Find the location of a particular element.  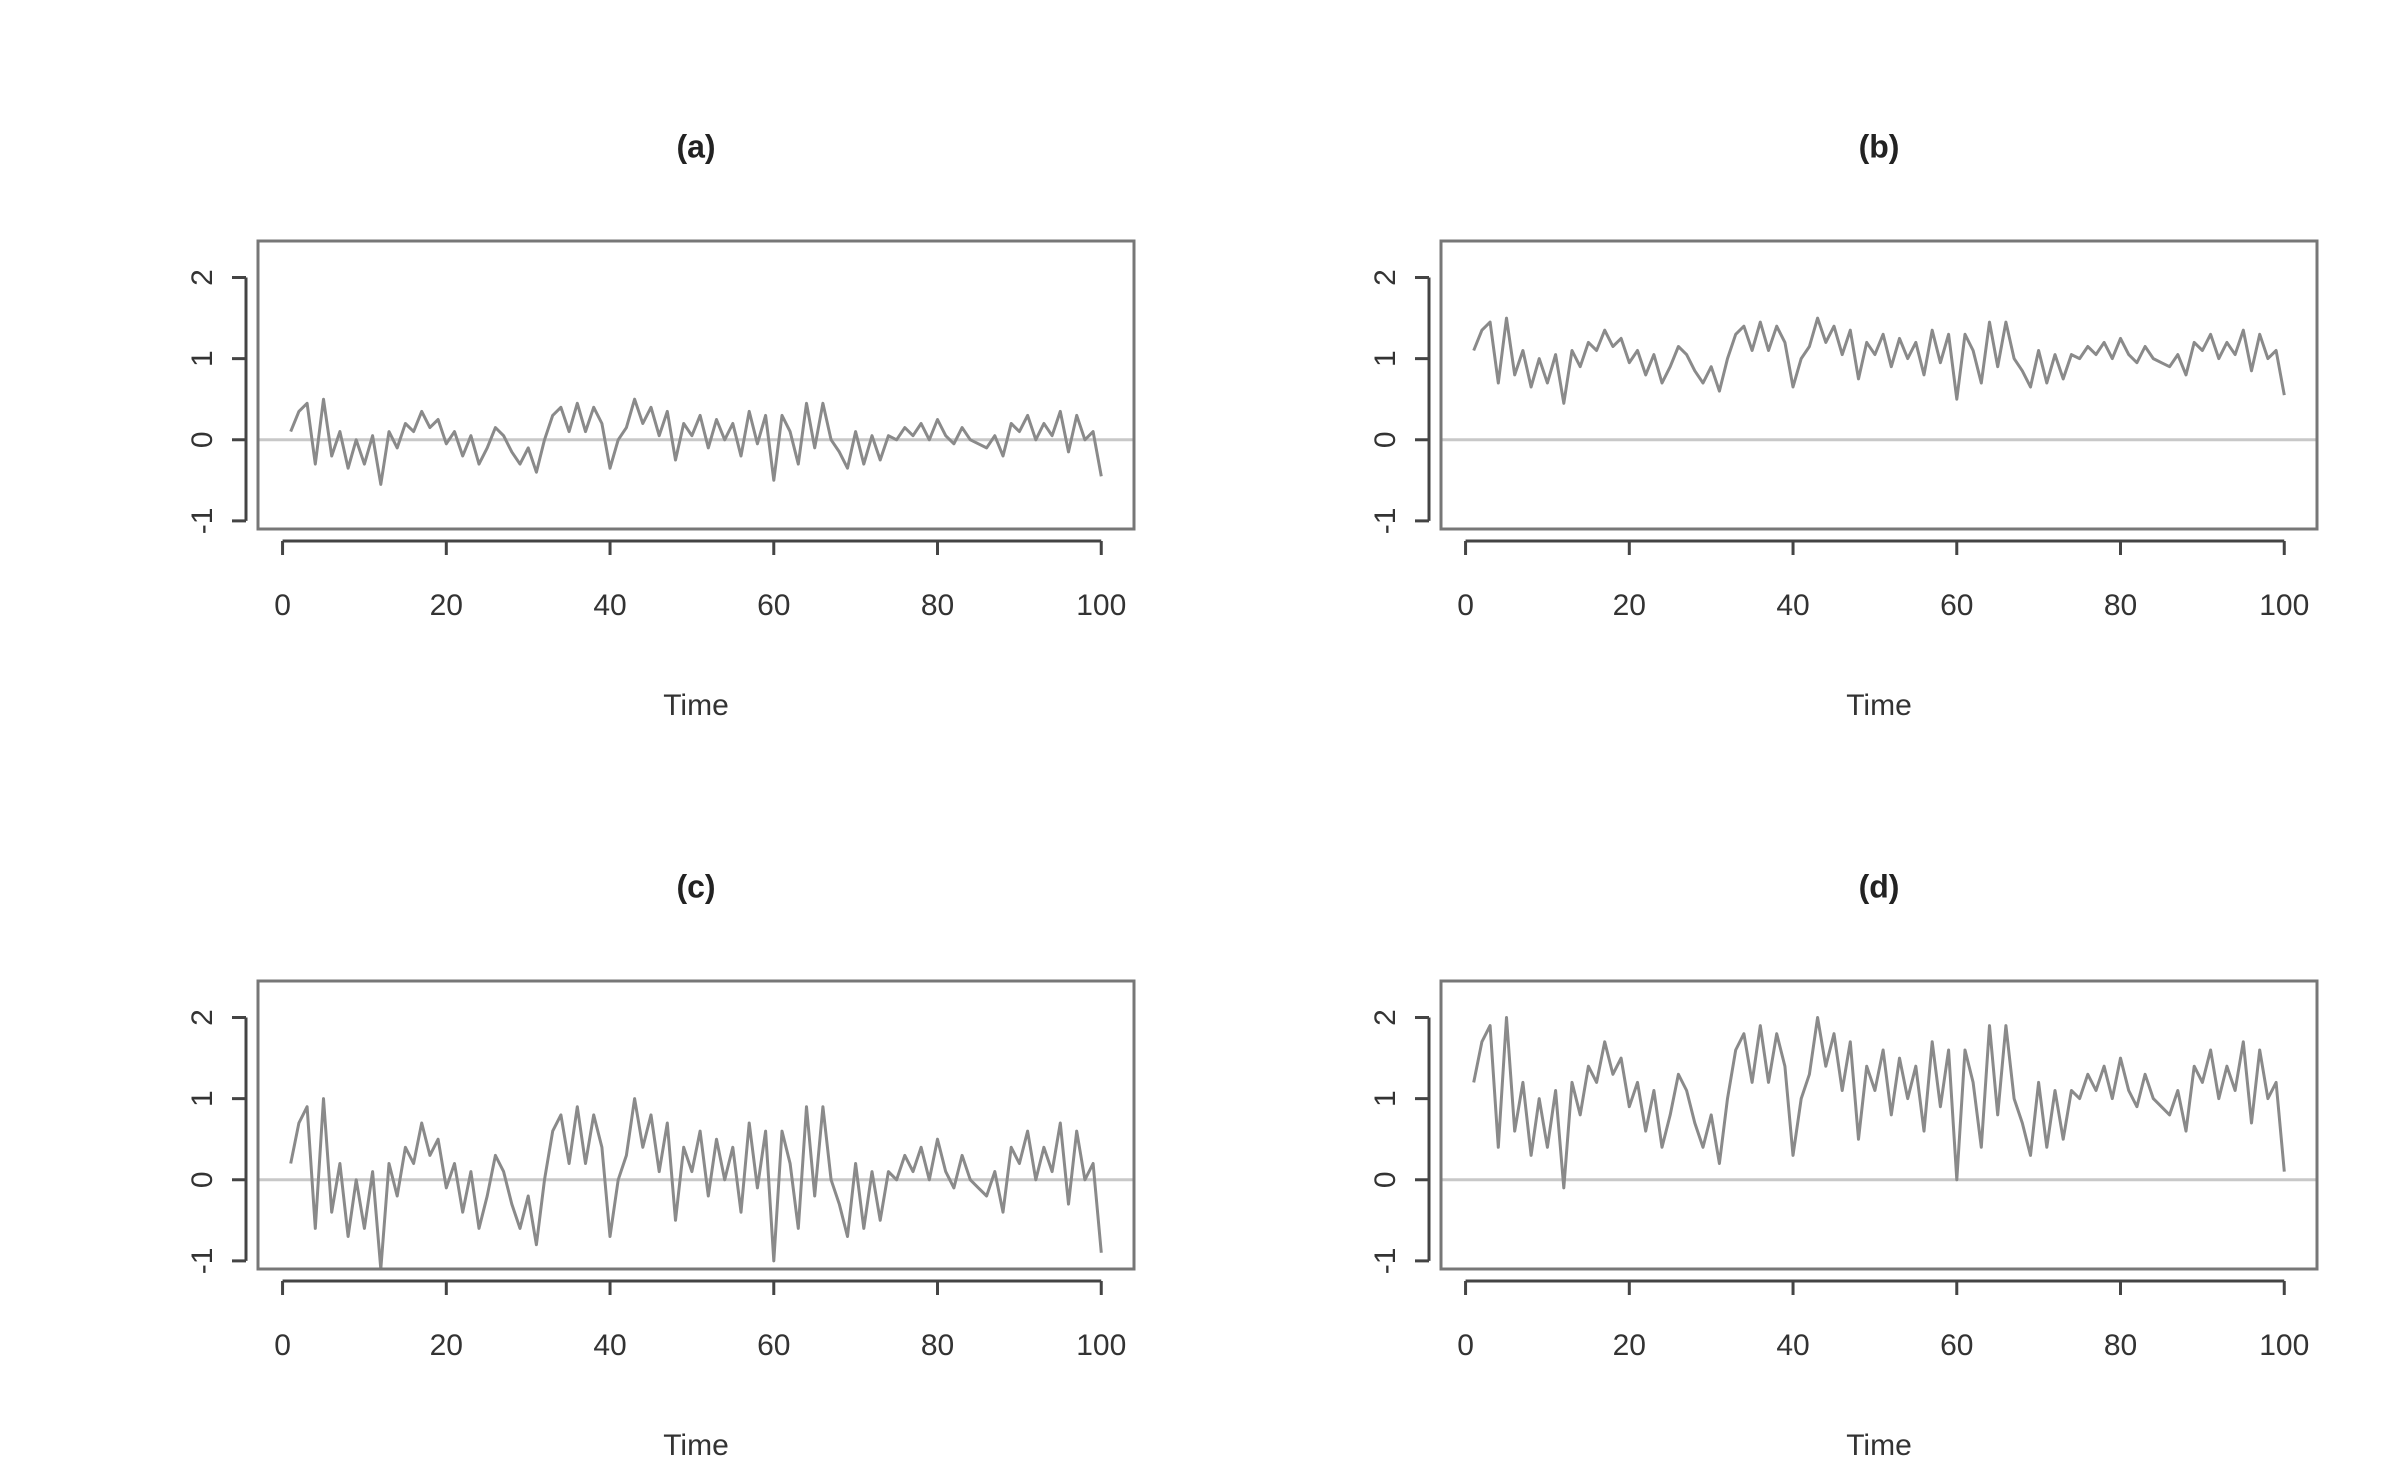

panel-title: (c) is located at coordinates (695, 886).